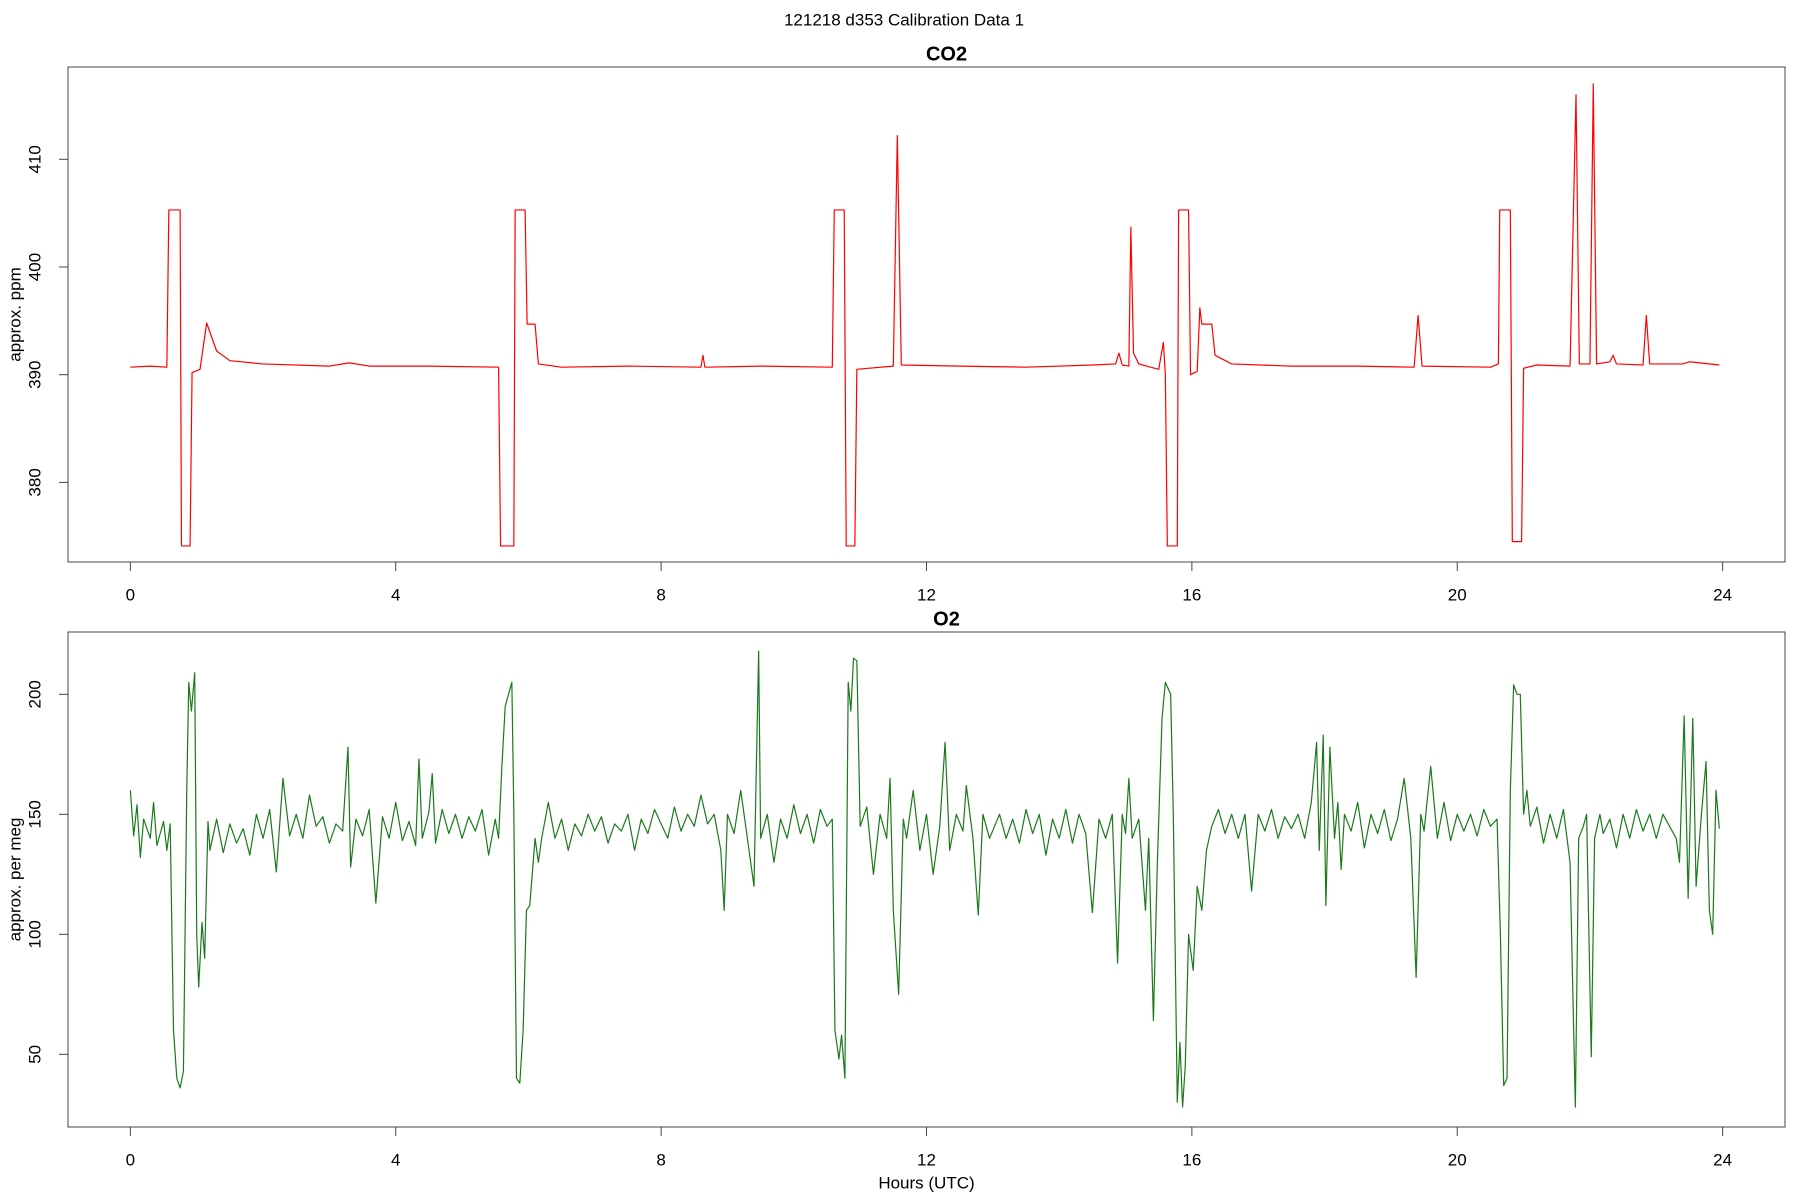 This screenshot has width=1800, height=1200. What do you see at coordinates (34, 814) in the screenshot?
I see `y-tick-label: 150` at bounding box center [34, 814].